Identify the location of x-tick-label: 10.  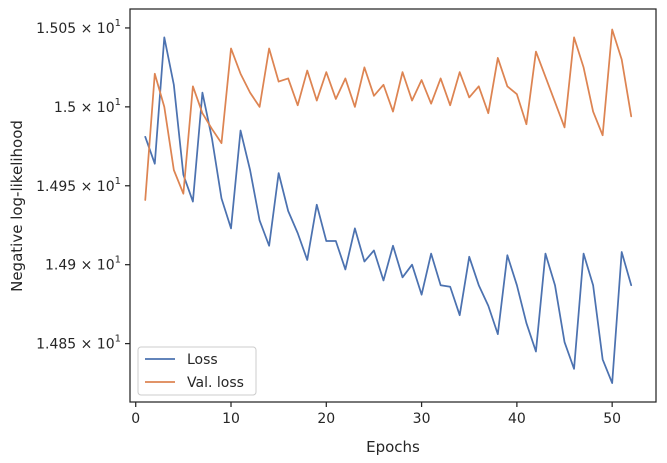
(231, 419).